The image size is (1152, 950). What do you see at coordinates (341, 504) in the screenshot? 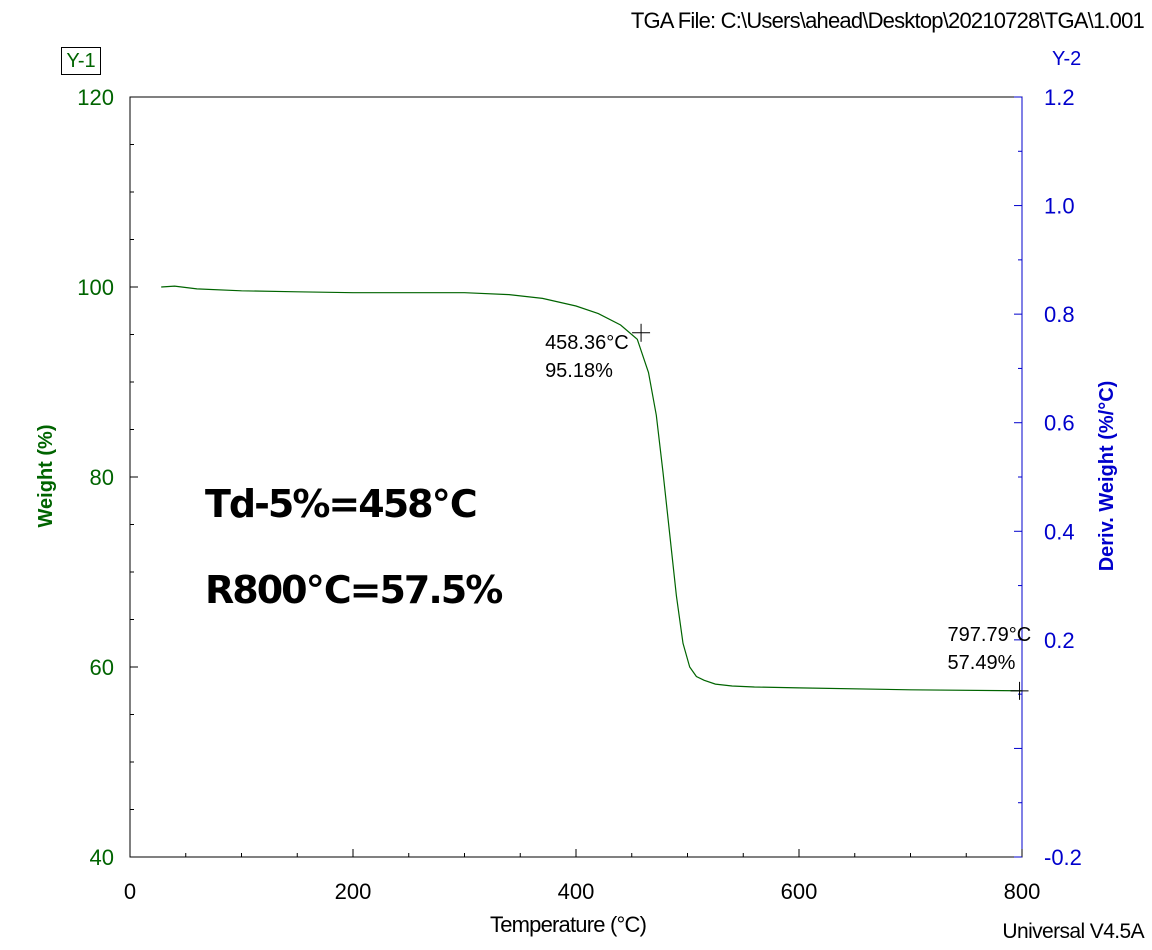
I see `td5-annotation: Td-5%=458℃` at bounding box center [341, 504].